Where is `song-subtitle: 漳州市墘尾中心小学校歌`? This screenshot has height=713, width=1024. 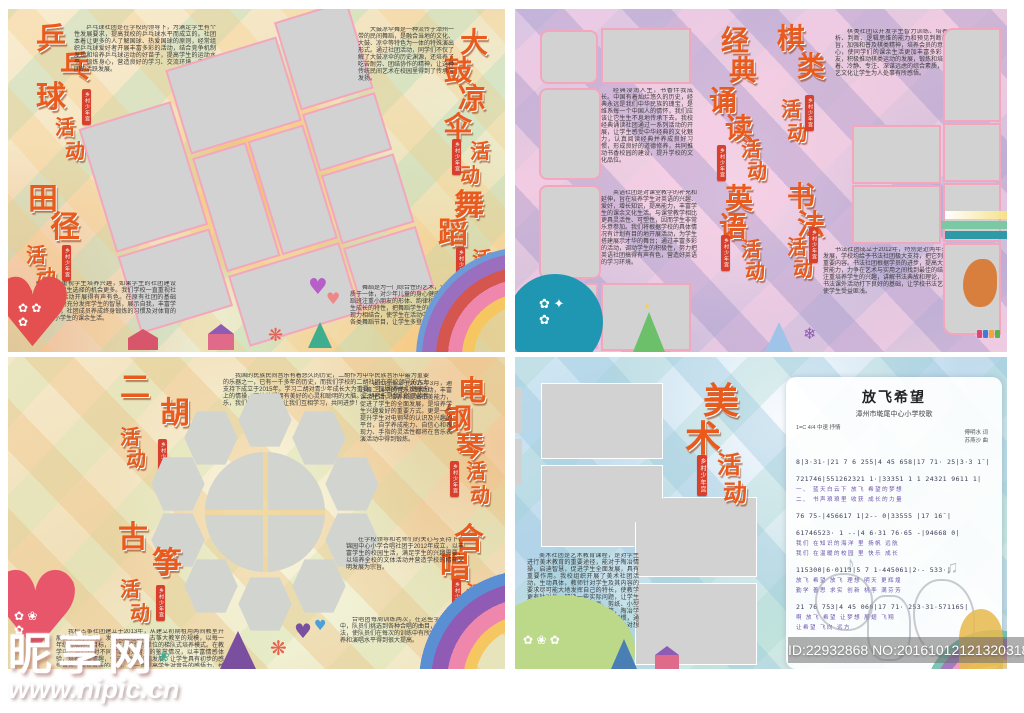 song-subtitle: 漳州市墘尾中心小学校歌 is located at coordinates (894, 414).